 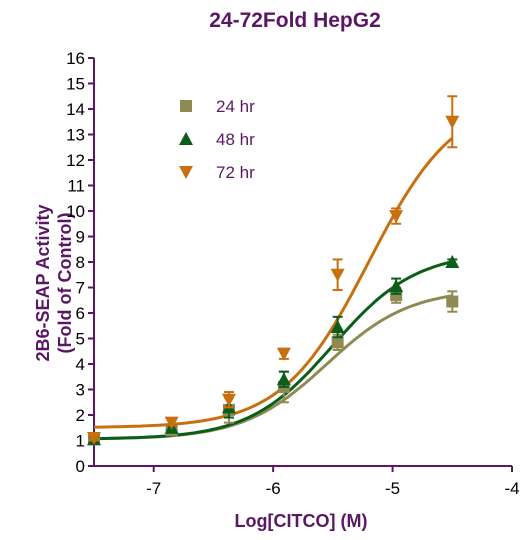 I want to click on y-tick-label: 8, so click(x=80, y=262).